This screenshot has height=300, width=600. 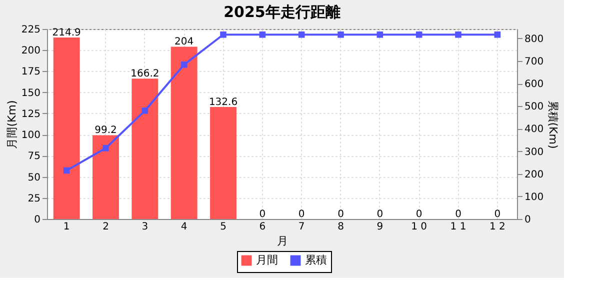 I want to click on y2-tick-label: 600, so click(x=534, y=84).